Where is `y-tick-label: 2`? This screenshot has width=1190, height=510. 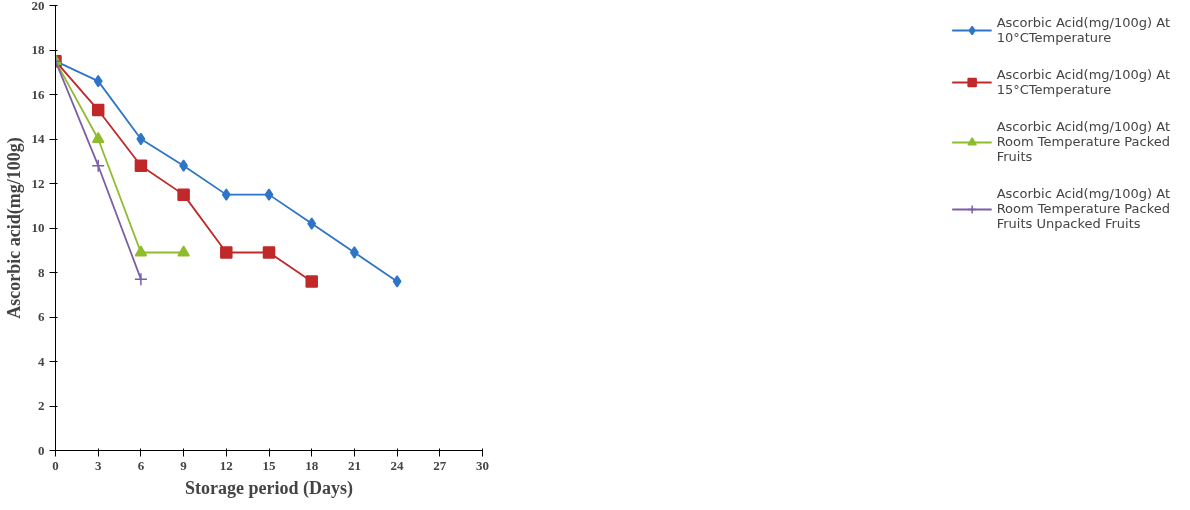
y-tick-label: 2 is located at coordinates (41, 405).